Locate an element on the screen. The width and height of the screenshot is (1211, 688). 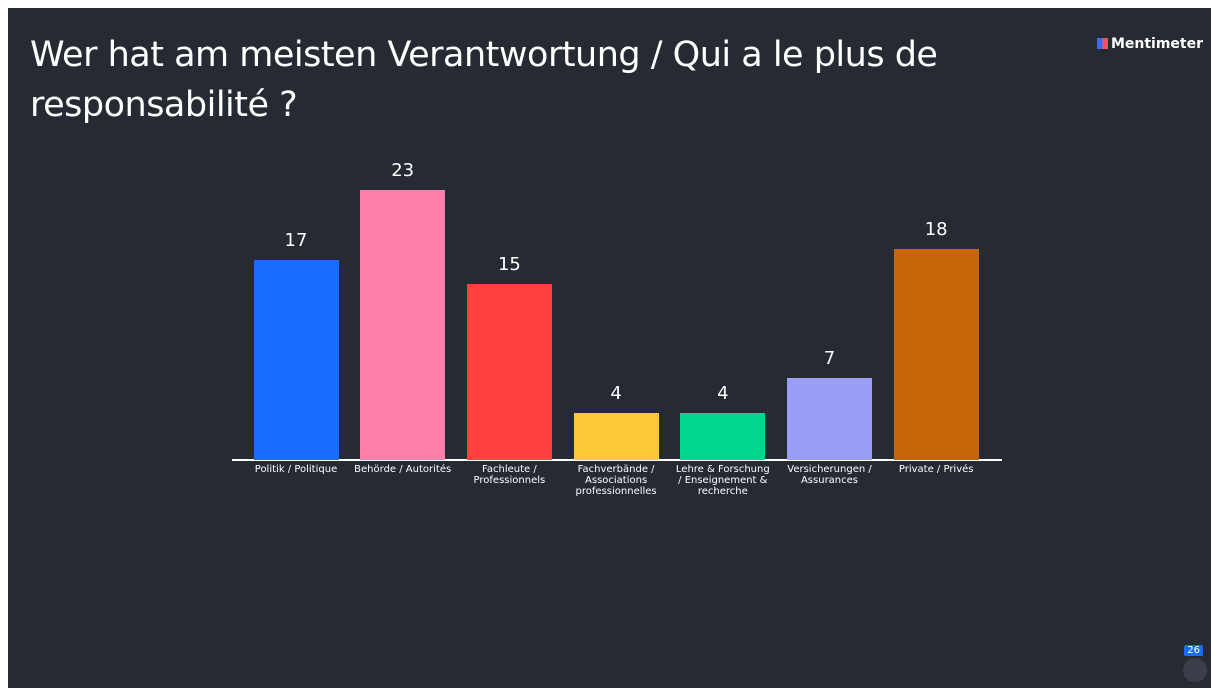
x-tick-label: Private / Privés is located at coordinates (936, 469).